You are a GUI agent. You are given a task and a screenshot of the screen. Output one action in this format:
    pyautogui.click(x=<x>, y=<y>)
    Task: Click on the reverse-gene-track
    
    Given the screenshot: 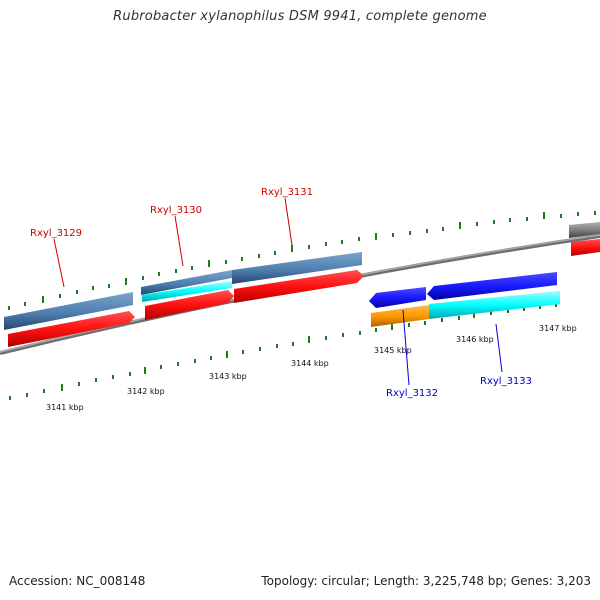 What is the action you would take?
    pyautogui.click(x=463, y=290)
    